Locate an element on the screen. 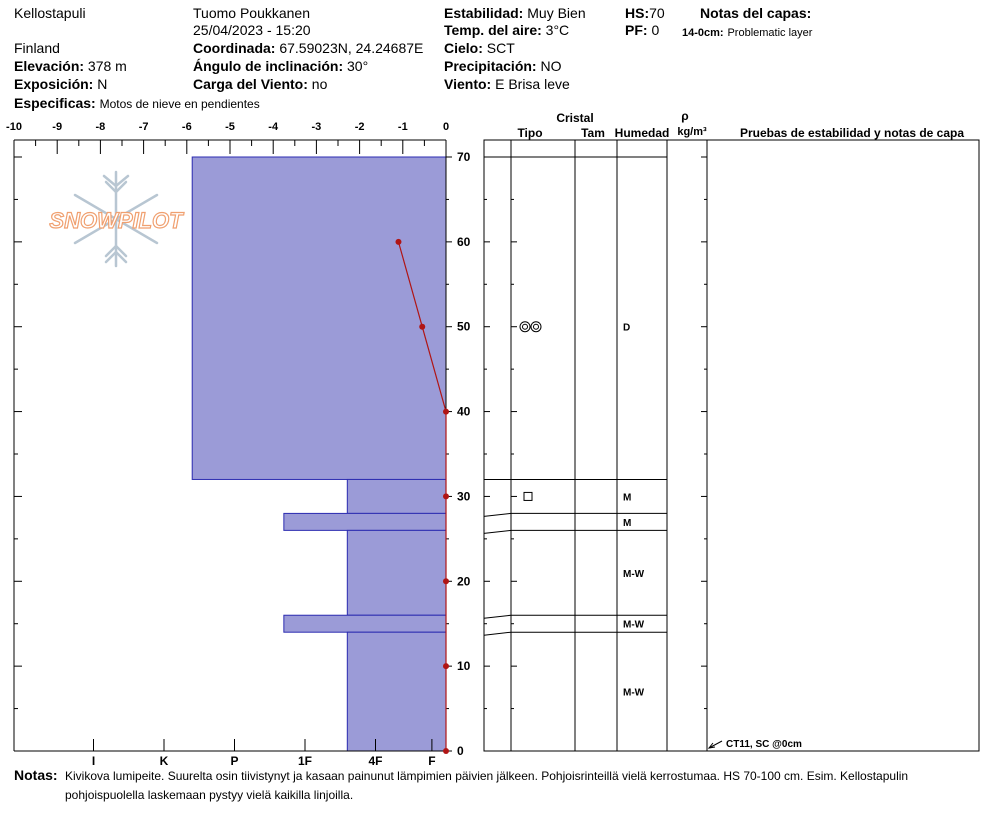 The height and width of the screenshot is (840, 994). height-tick-label: 40 is located at coordinates (464, 412).